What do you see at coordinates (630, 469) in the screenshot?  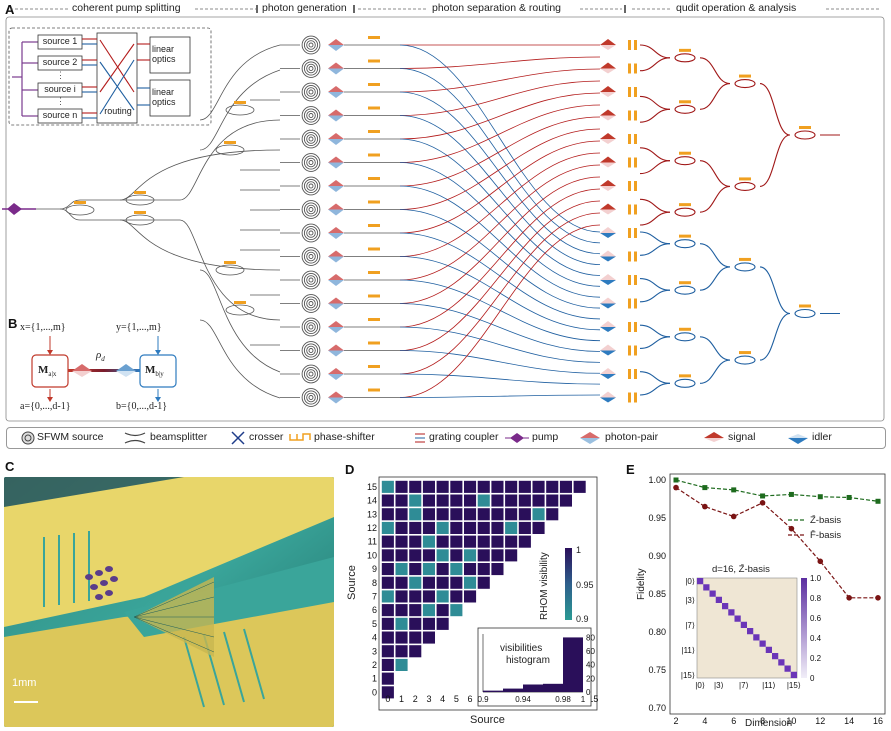 I see `panel-letter-e: E` at bounding box center [630, 469].